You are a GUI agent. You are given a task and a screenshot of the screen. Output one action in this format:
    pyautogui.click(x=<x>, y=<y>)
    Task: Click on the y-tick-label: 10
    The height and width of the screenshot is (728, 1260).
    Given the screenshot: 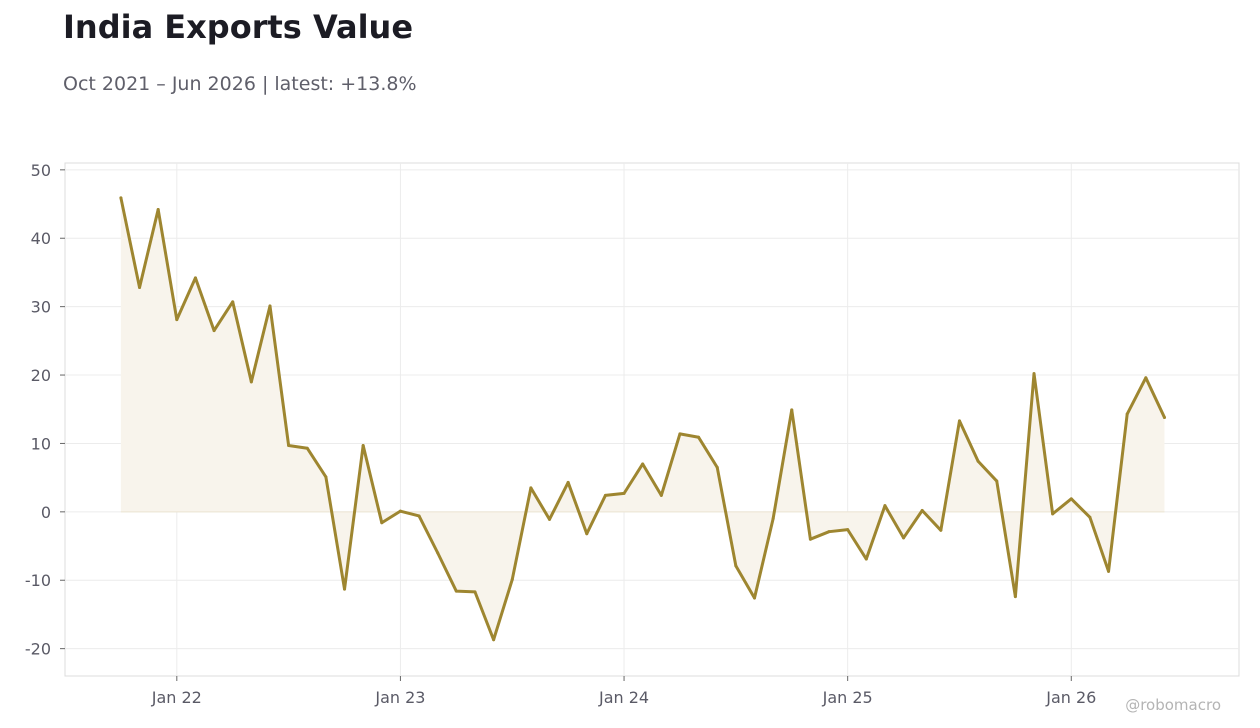 What is the action you would take?
    pyautogui.click(x=41, y=443)
    